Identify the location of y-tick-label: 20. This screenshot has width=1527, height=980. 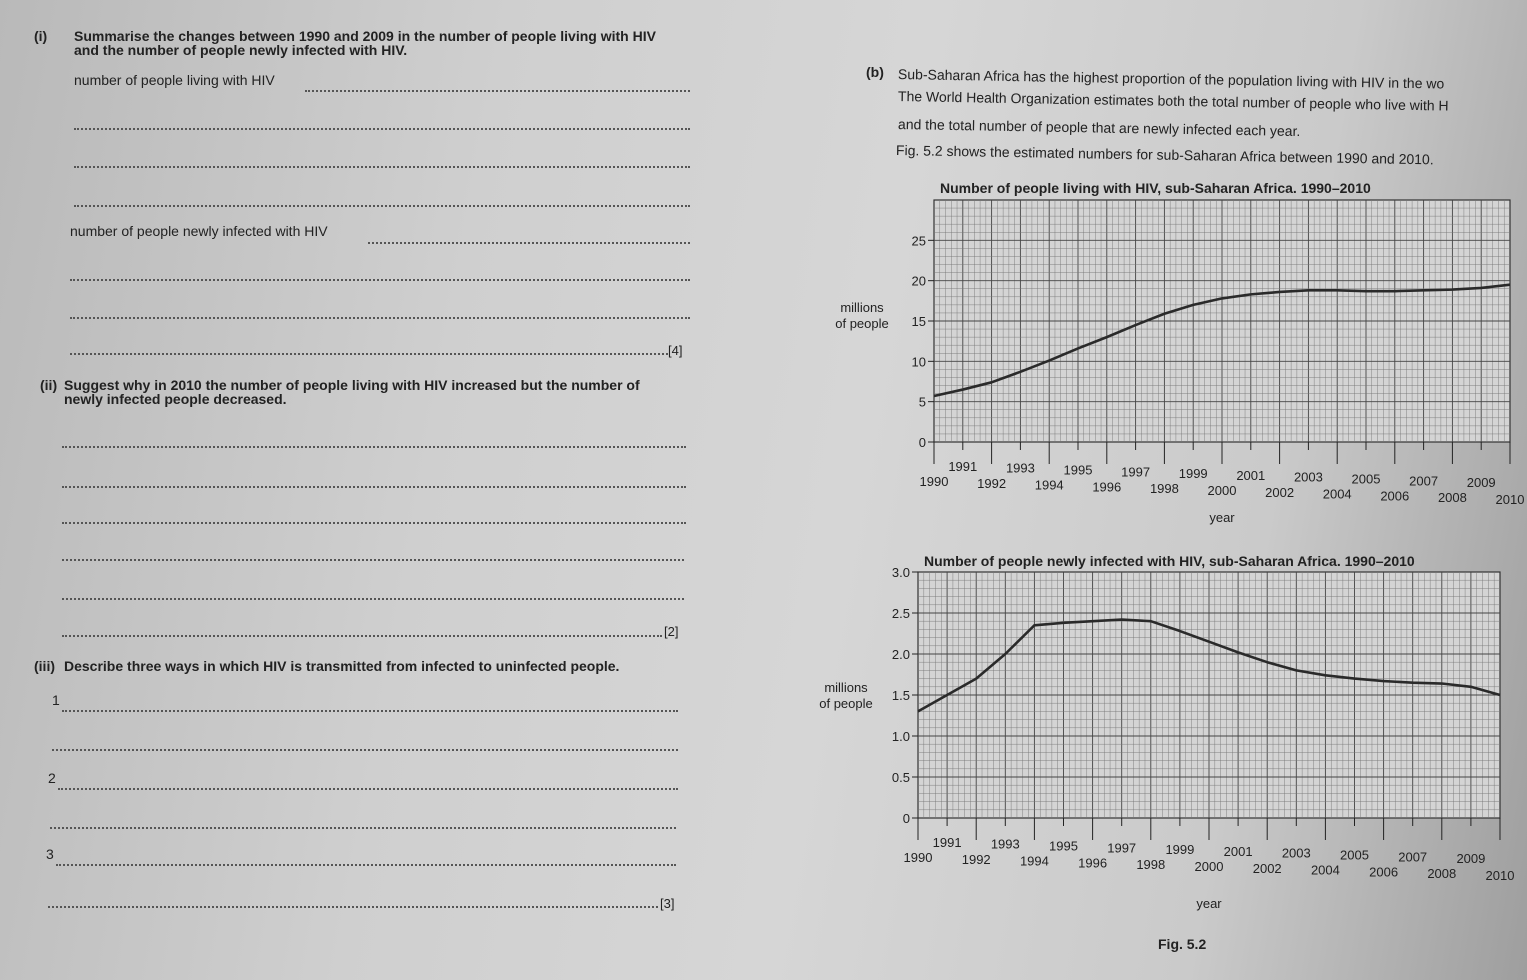
(919, 281).